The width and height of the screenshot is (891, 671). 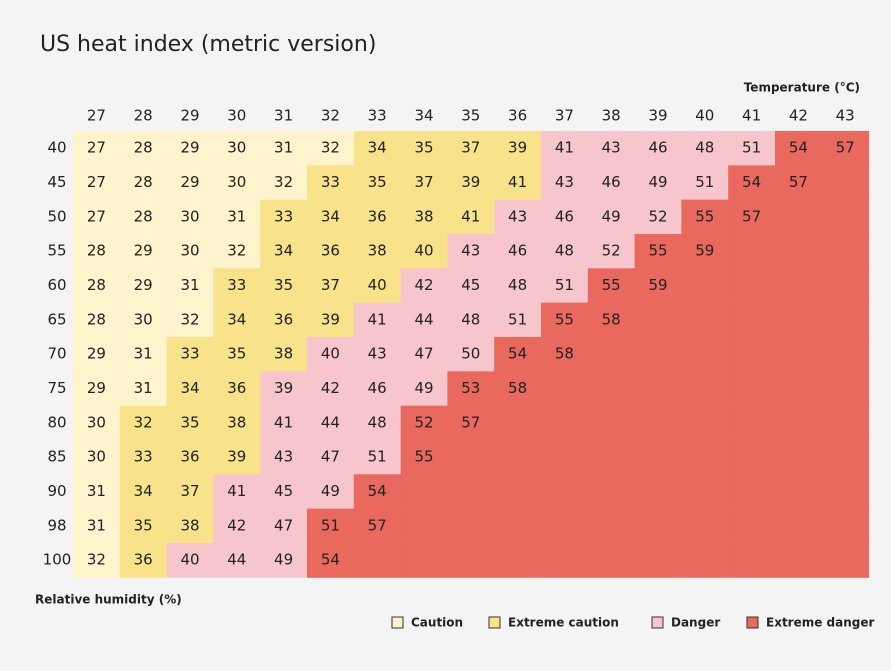 I want to click on column-header: 37, so click(x=564, y=116).